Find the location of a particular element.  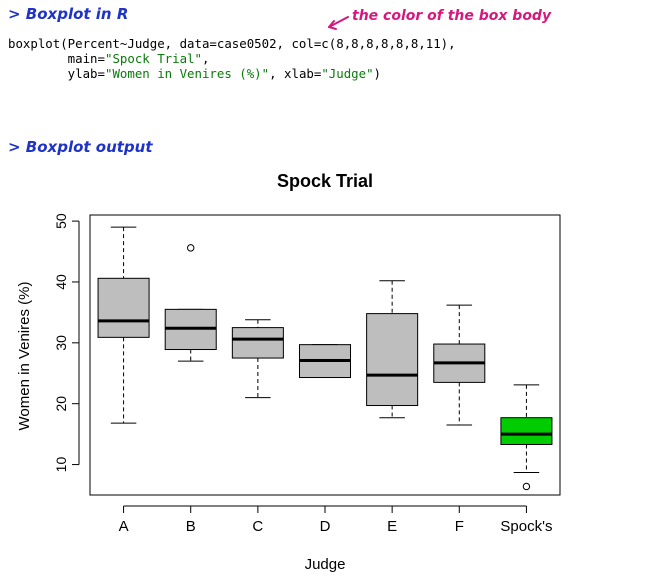

y-tick-label: 30 is located at coordinates (61, 343).